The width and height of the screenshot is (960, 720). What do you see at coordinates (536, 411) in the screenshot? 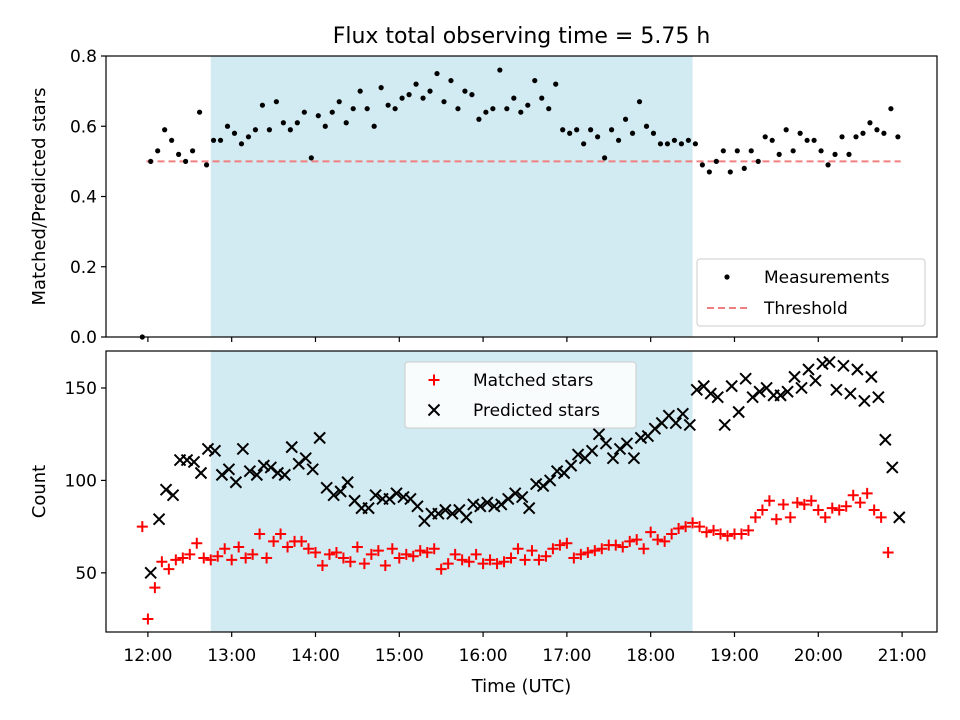
I see `legend-predicted-label: Predicted stars` at bounding box center [536, 411].